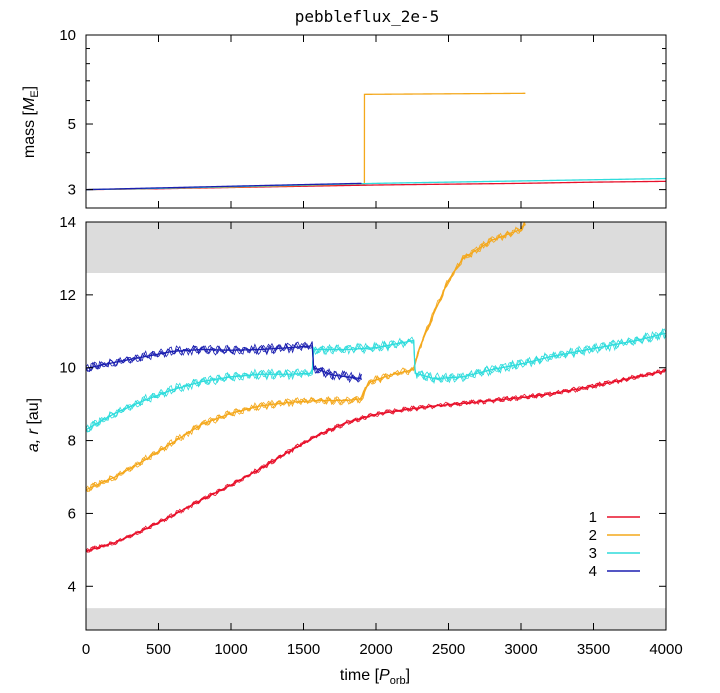 Image resolution: width=720 pixels, height=693 pixels. What do you see at coordinates (67, 295) in the screenshot?
I see `bottom-y-tick-label: 12` at bounding box center [67, 295].